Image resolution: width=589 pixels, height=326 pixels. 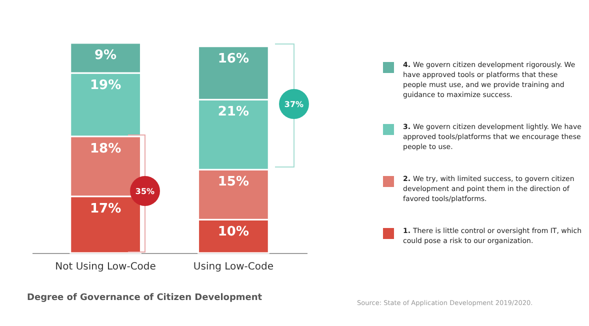 I want to click on data-label: 15%, so click(x=234, y=182).